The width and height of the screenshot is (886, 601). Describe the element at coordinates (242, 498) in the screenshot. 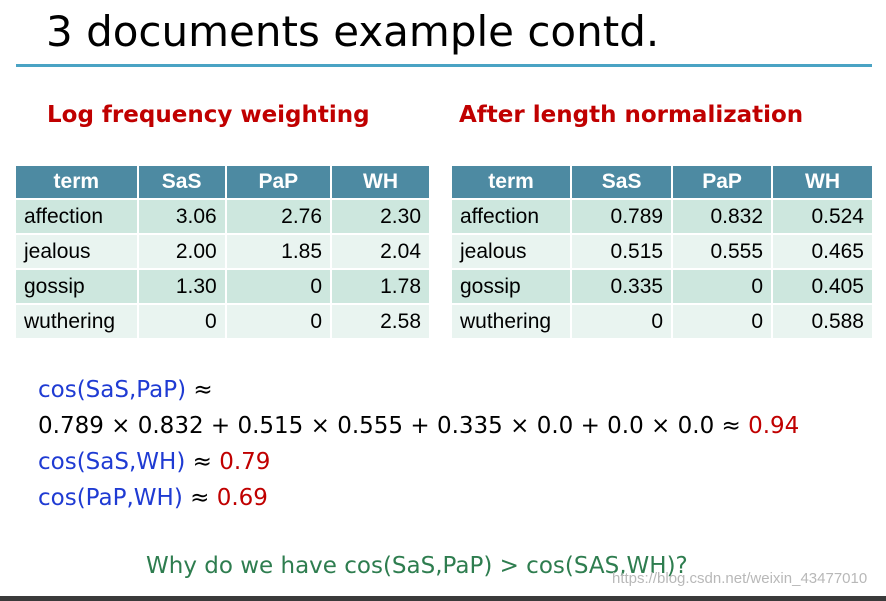

I see `cos-pap-wh-result: 0.69` at that location.